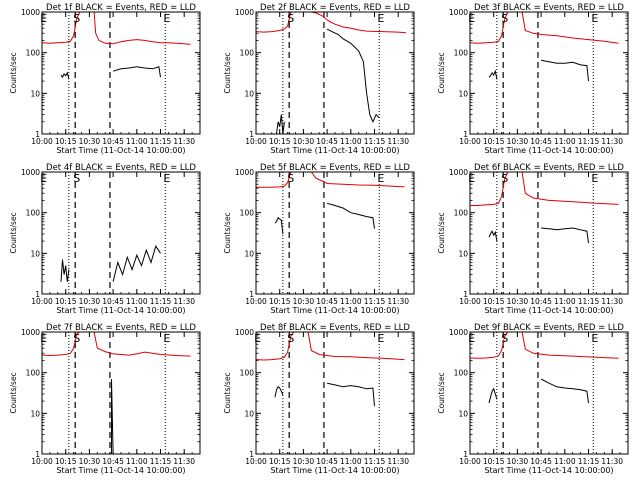 Image resolution: width=640 pixels, height=480 pixels. Describe the element at coordinates (121, 328) in the screenshot. I see `panel-title: Det 7f BLACK = Events, RED = LLD` at that location.